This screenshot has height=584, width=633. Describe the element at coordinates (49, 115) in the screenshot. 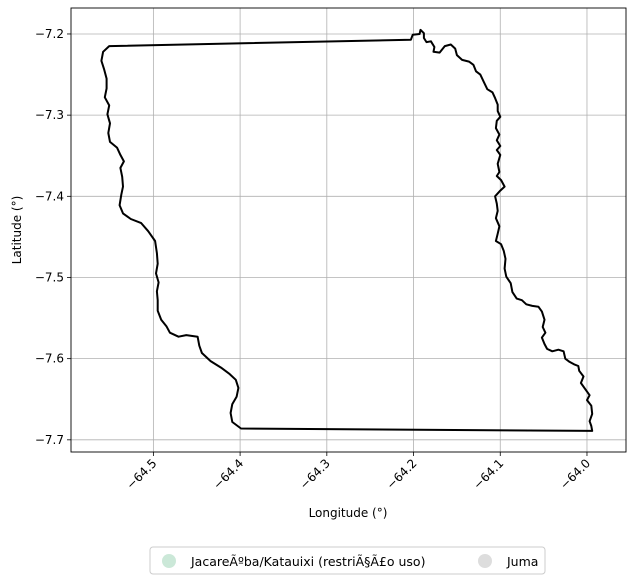

I see `y-tick-label: −7.3` at that location.